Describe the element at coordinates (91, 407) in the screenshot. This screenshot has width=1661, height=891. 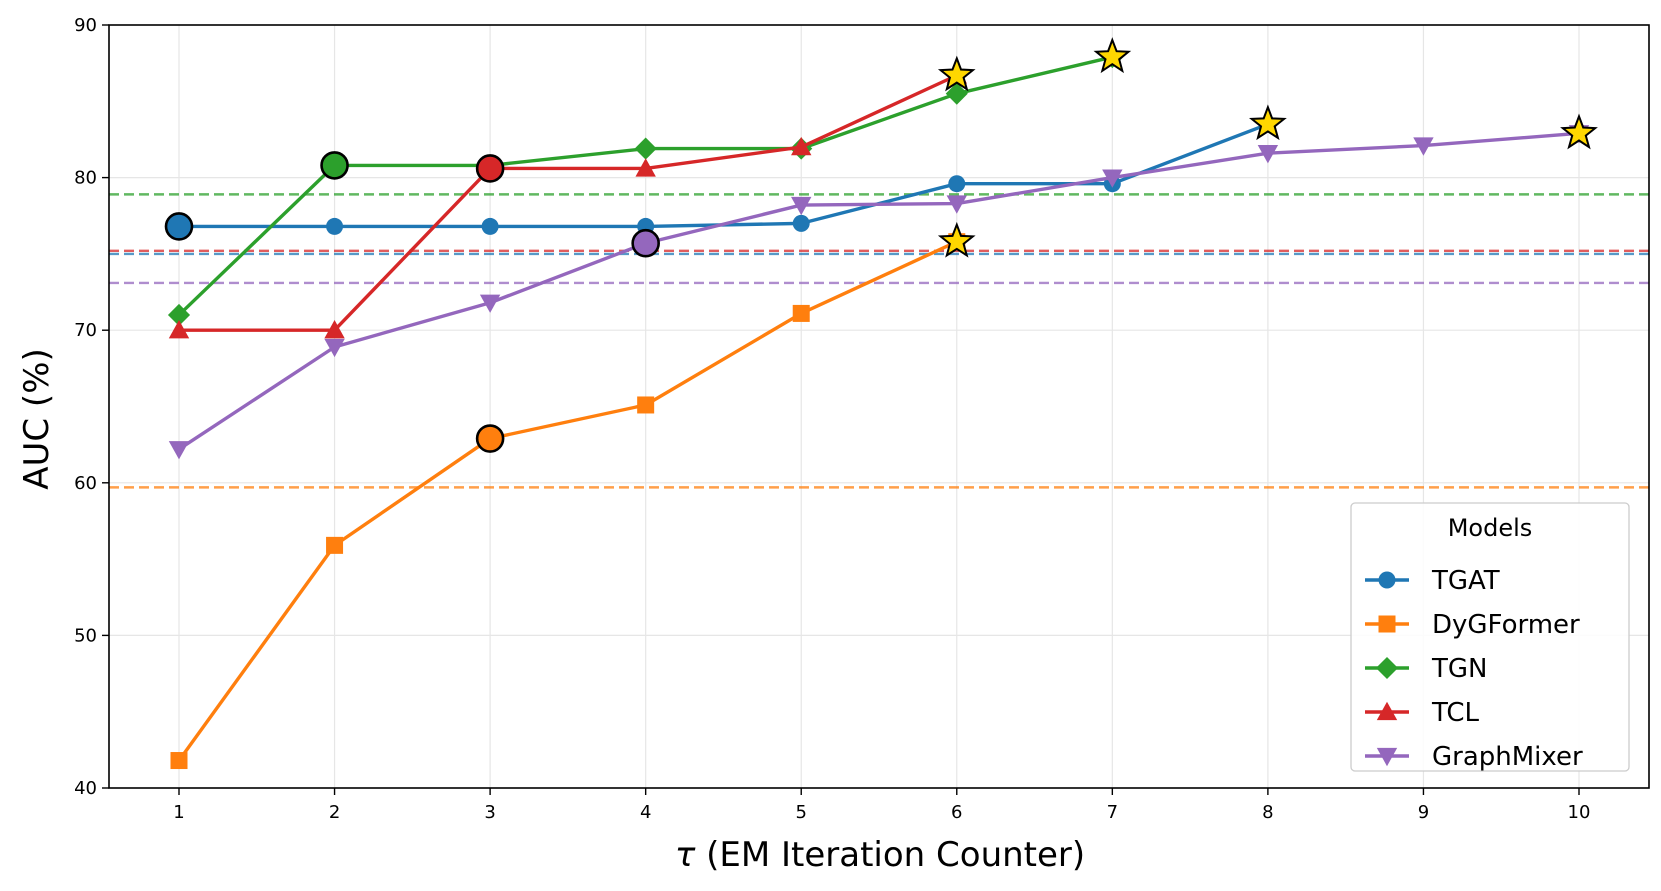
I see `y-axis-ticks: 40 50 60 70 80 90` at that location.